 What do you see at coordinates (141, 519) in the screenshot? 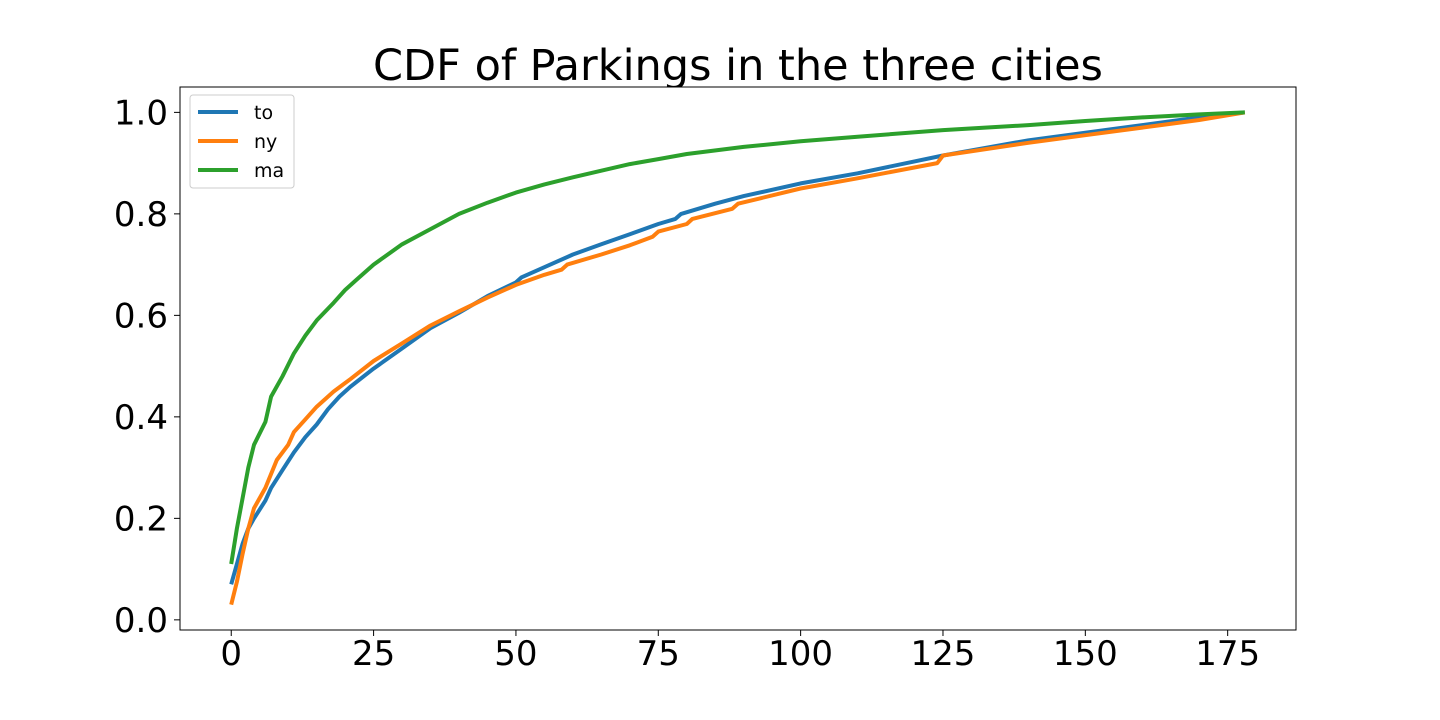
I see `y-tick-label: 0.2` at bounding box center [141, 519].